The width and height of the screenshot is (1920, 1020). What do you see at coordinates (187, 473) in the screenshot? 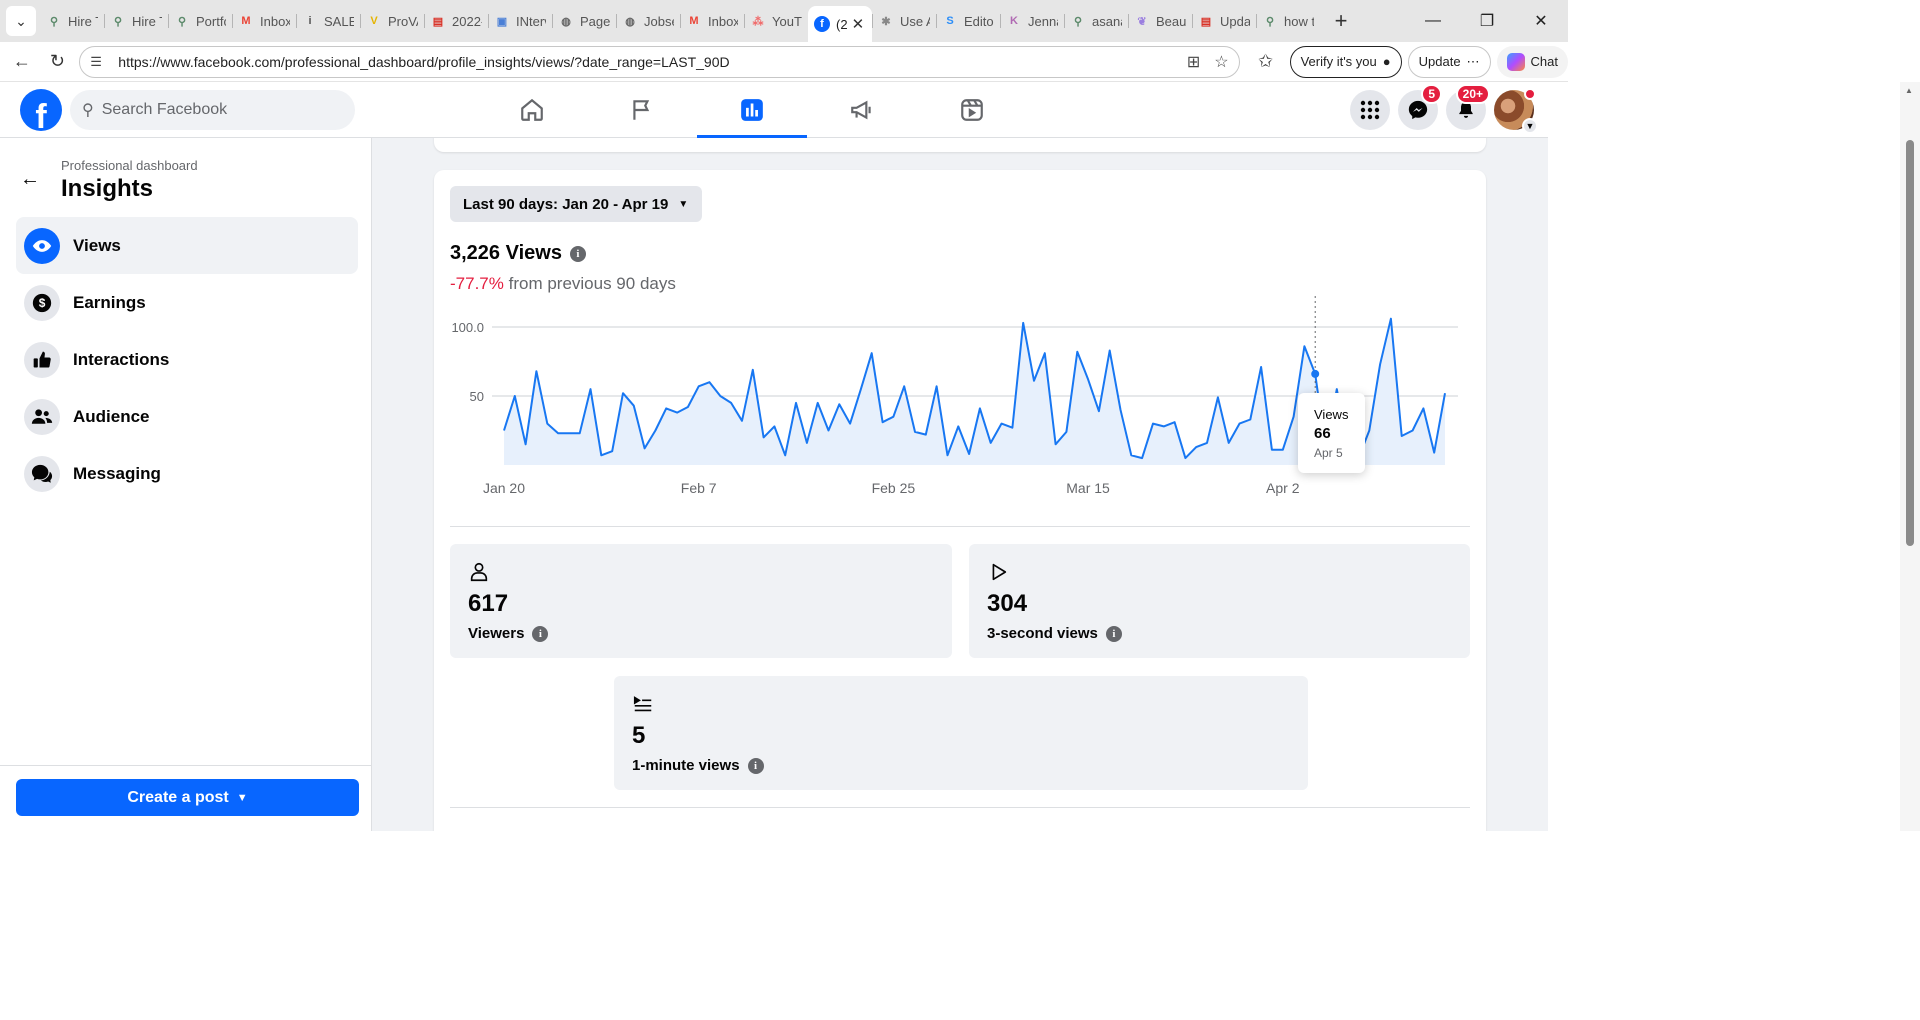
I see `sidebar-item-messaging: Messaging` at bounding box center [187, 473].